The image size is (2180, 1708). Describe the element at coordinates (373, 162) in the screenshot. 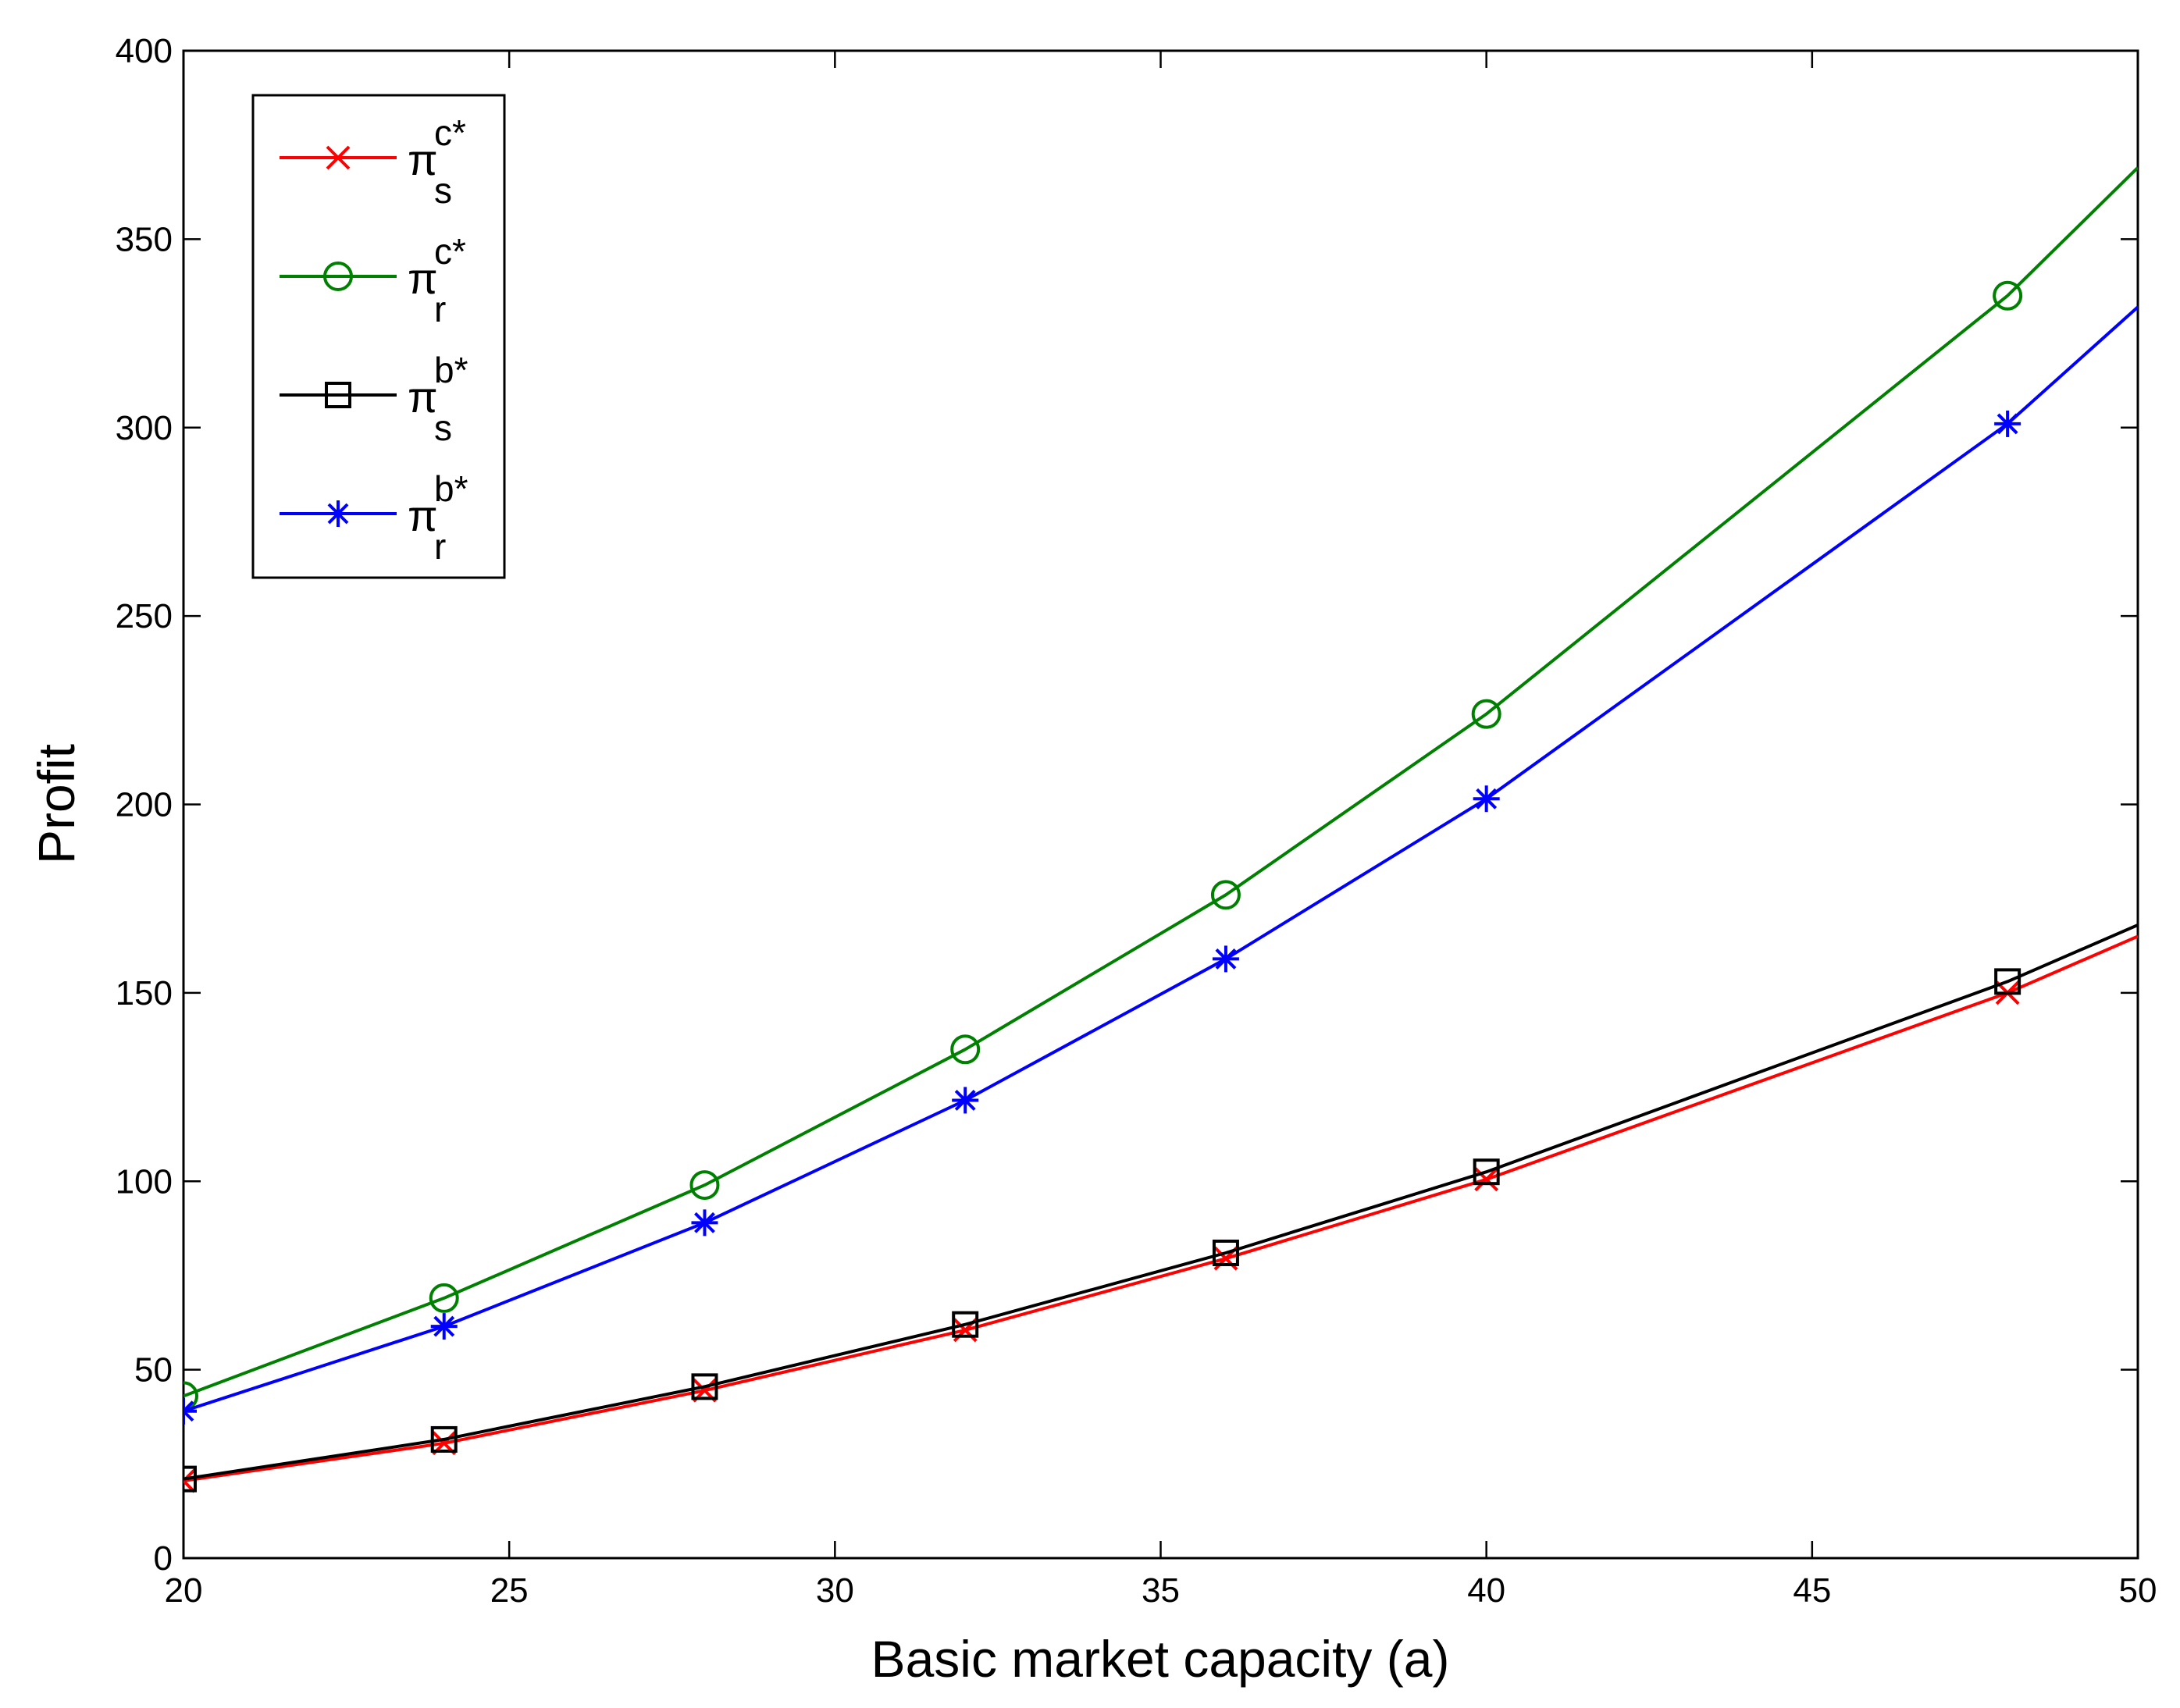

I see `legend-entry: πc* s` at that location.